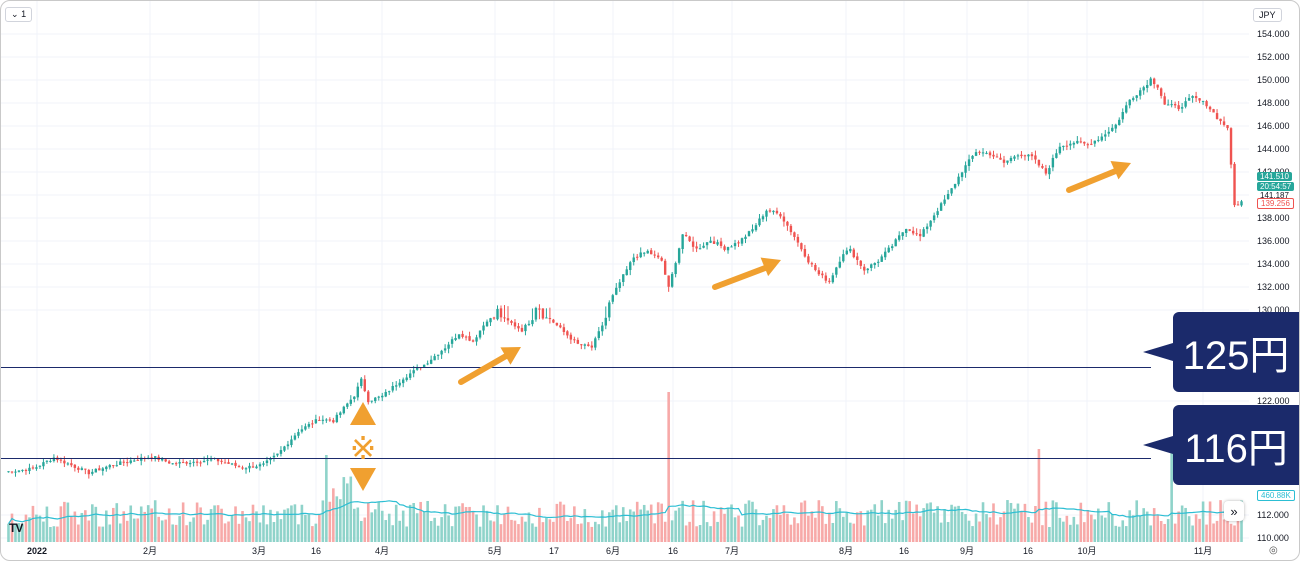 This screenshot has width=1300, height=561. What do you see at coordinates (1276, 495) in the screenshot?
I see `volume-ma-tag: 460.88K` at bounding box center [1276, 495].